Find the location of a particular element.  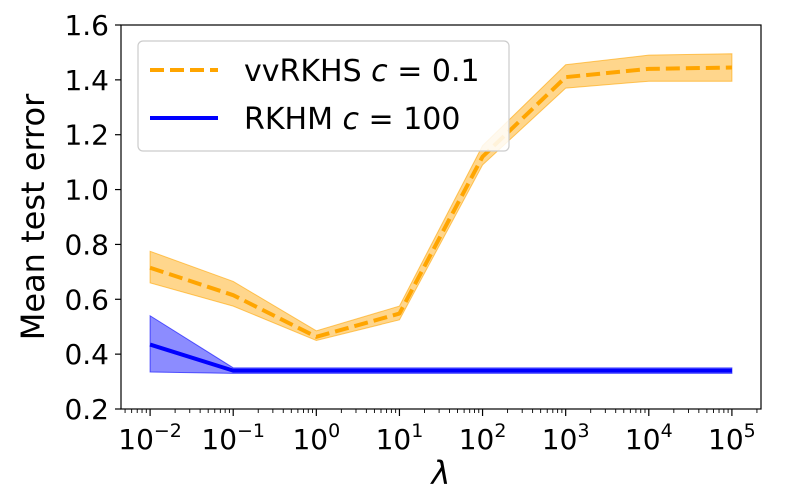

legend-box is located at coordinates (323, 96).